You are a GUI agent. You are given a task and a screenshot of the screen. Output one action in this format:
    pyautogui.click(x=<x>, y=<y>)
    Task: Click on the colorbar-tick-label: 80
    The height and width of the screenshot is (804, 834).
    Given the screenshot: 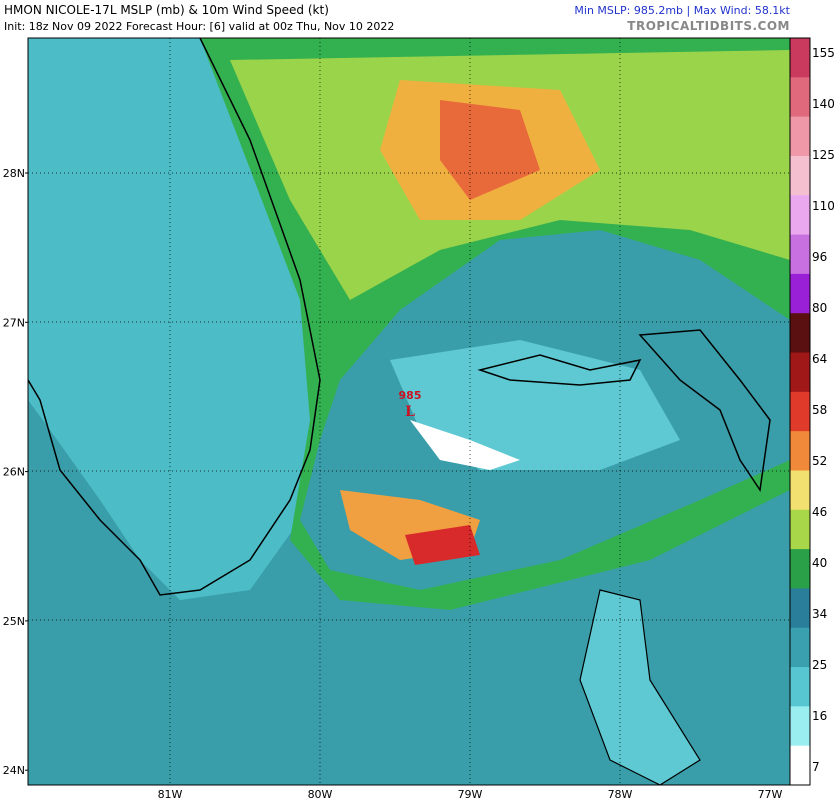 What is the action you would take?
    pyautogui.click(x=819, y=308)
    